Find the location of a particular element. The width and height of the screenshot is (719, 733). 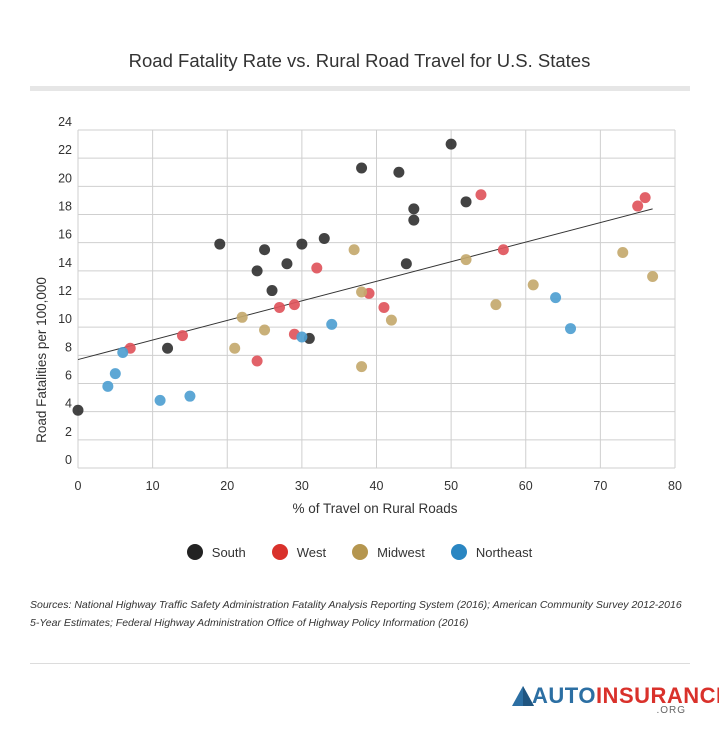

legend-label-west: West is located at coordinates (311, 552).